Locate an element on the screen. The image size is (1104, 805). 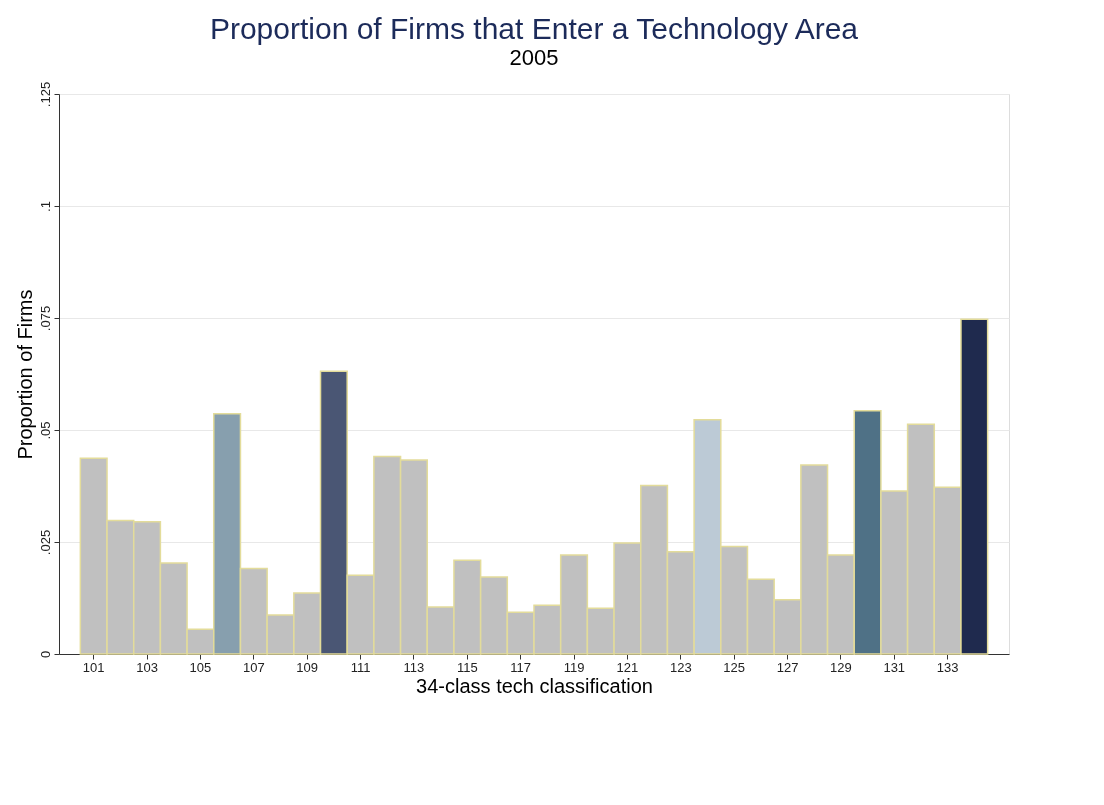
x-axis-title: 34-class tech classification is located at coordinates (534, 685).